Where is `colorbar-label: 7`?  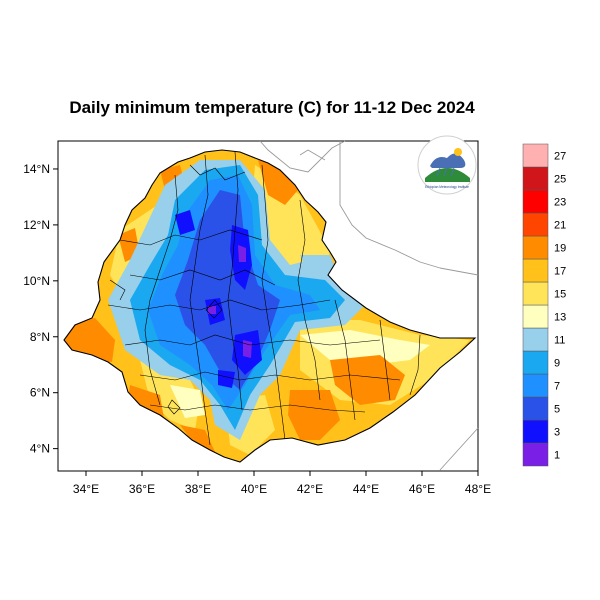 colorbar-label: 7 is located at coordinates (557, 387).